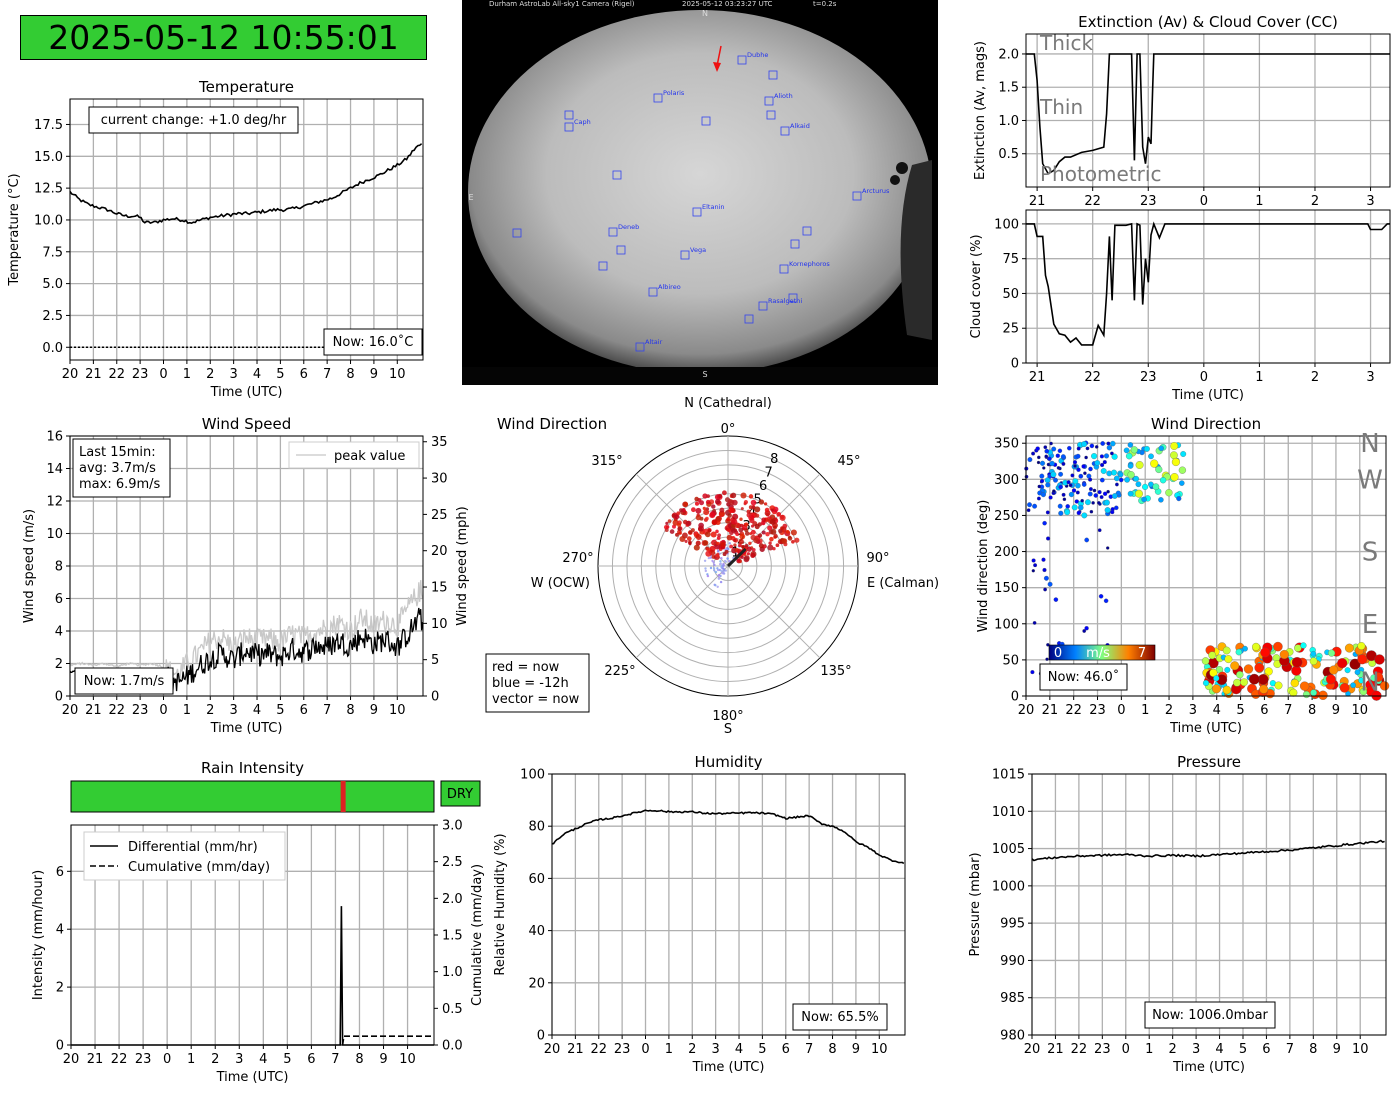 The width and height of the screenshot is (1400, 1100). What do you see at coordinates (1010, 294) in the screenshot?
I see `y-tick-label: 50` at bounding box center [1010, 294].